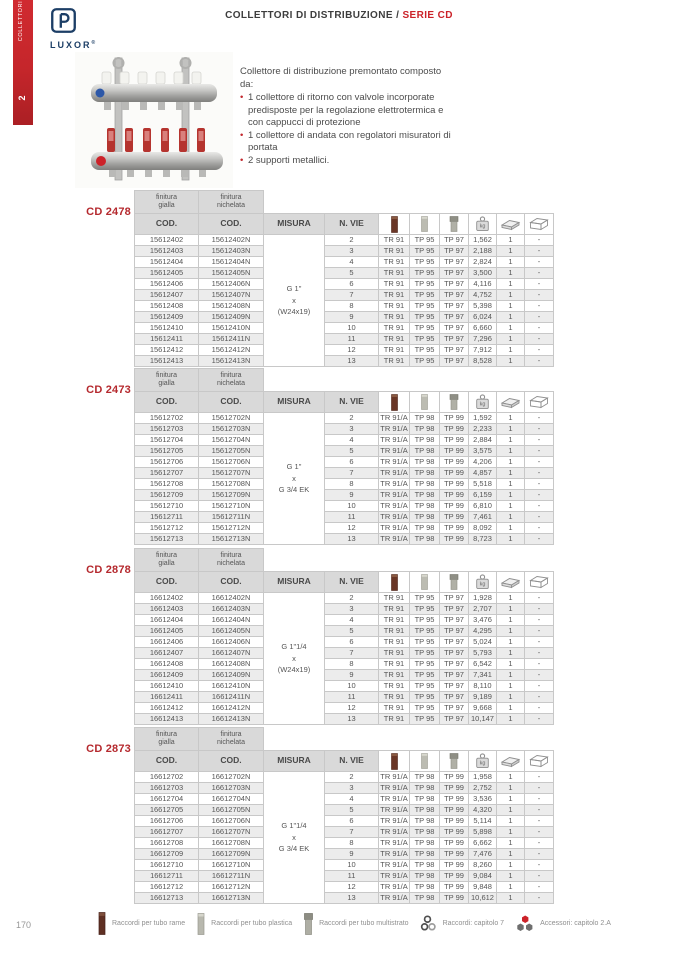 This screenshot has height=959, width=678. Describe the element at coordinates (166, 799) in the screenshot. I see `cod-gialla-cell: 16612704` at that location.